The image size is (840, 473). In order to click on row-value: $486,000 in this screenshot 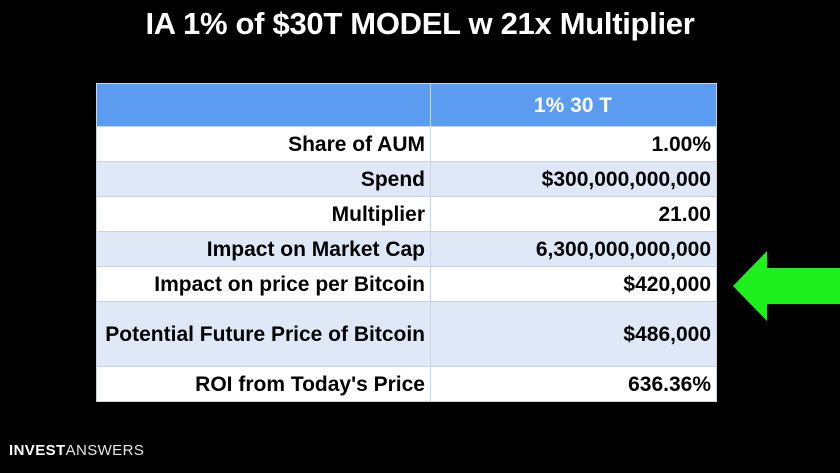, I will do `click(573, 334)`.